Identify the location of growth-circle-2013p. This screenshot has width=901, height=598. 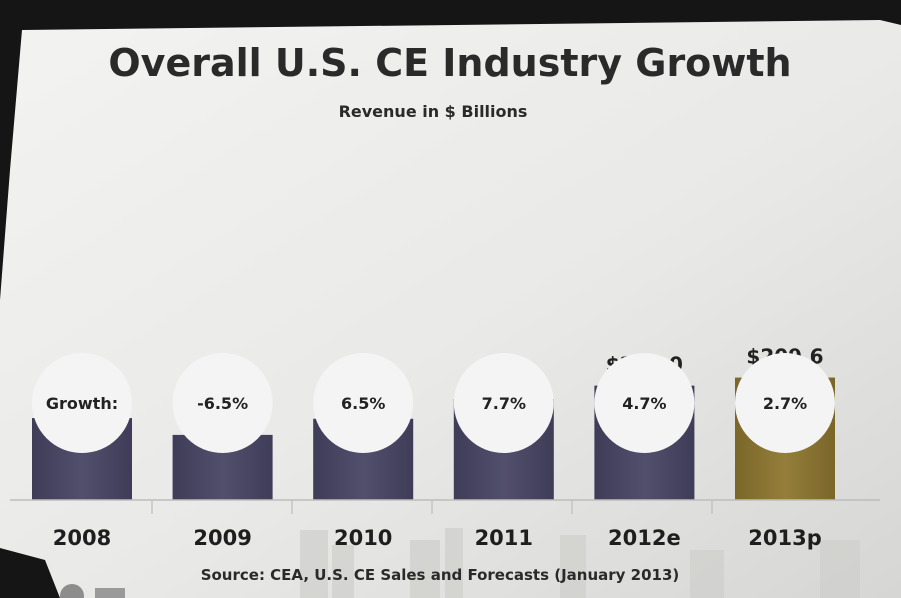
(785, 403).